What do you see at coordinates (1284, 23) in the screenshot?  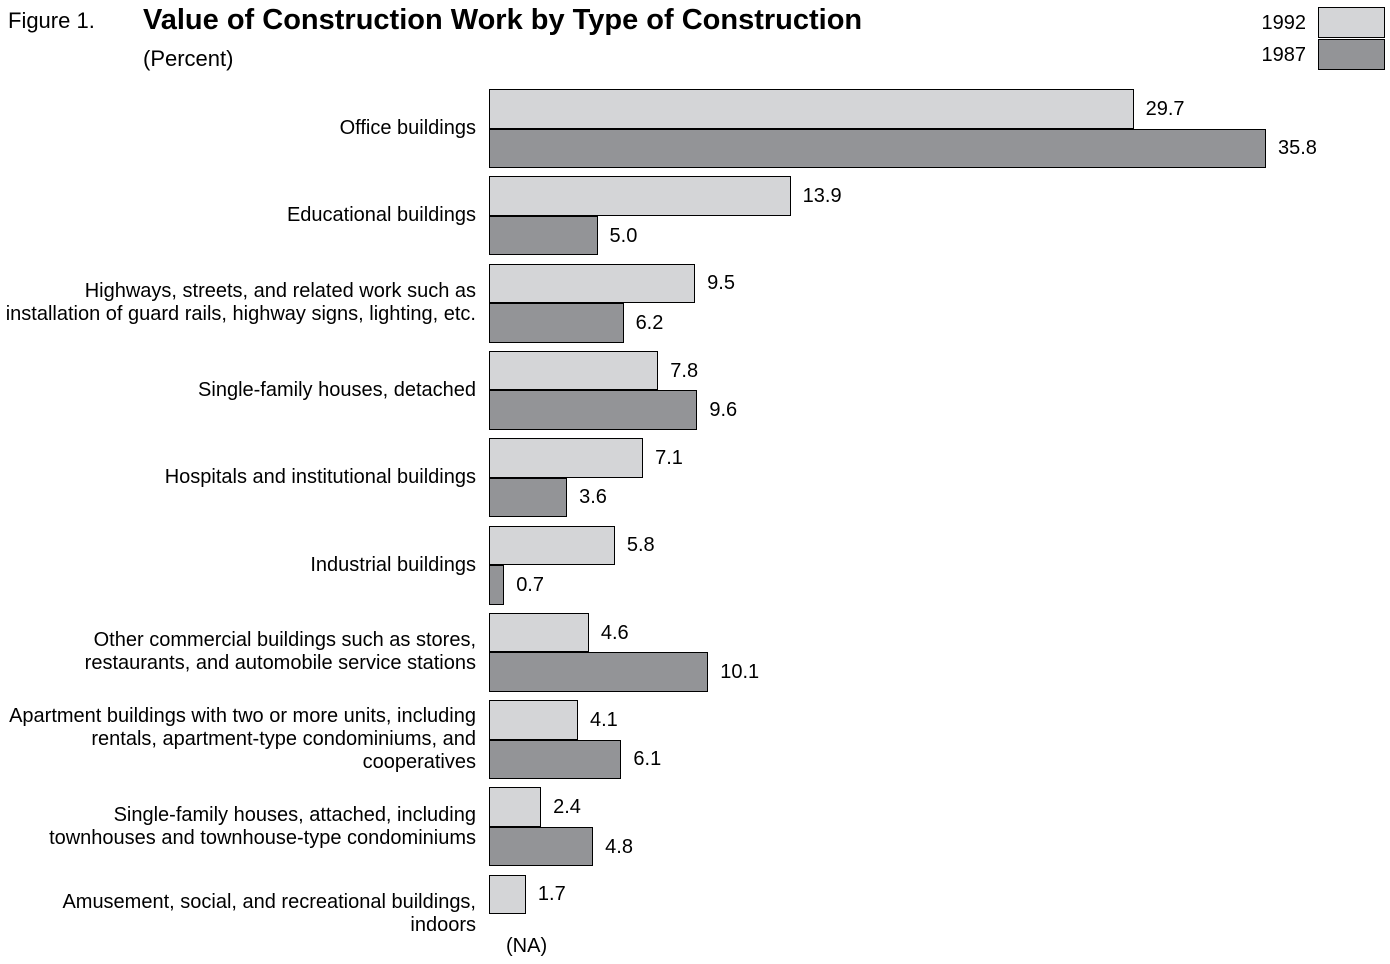 I see `legend-label: 1992` at bounding box center [1284, 23].